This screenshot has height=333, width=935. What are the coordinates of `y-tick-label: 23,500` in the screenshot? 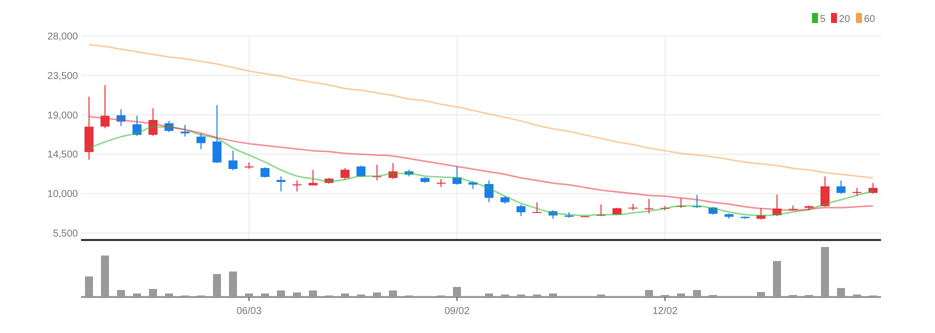 It's located at (62, 76).